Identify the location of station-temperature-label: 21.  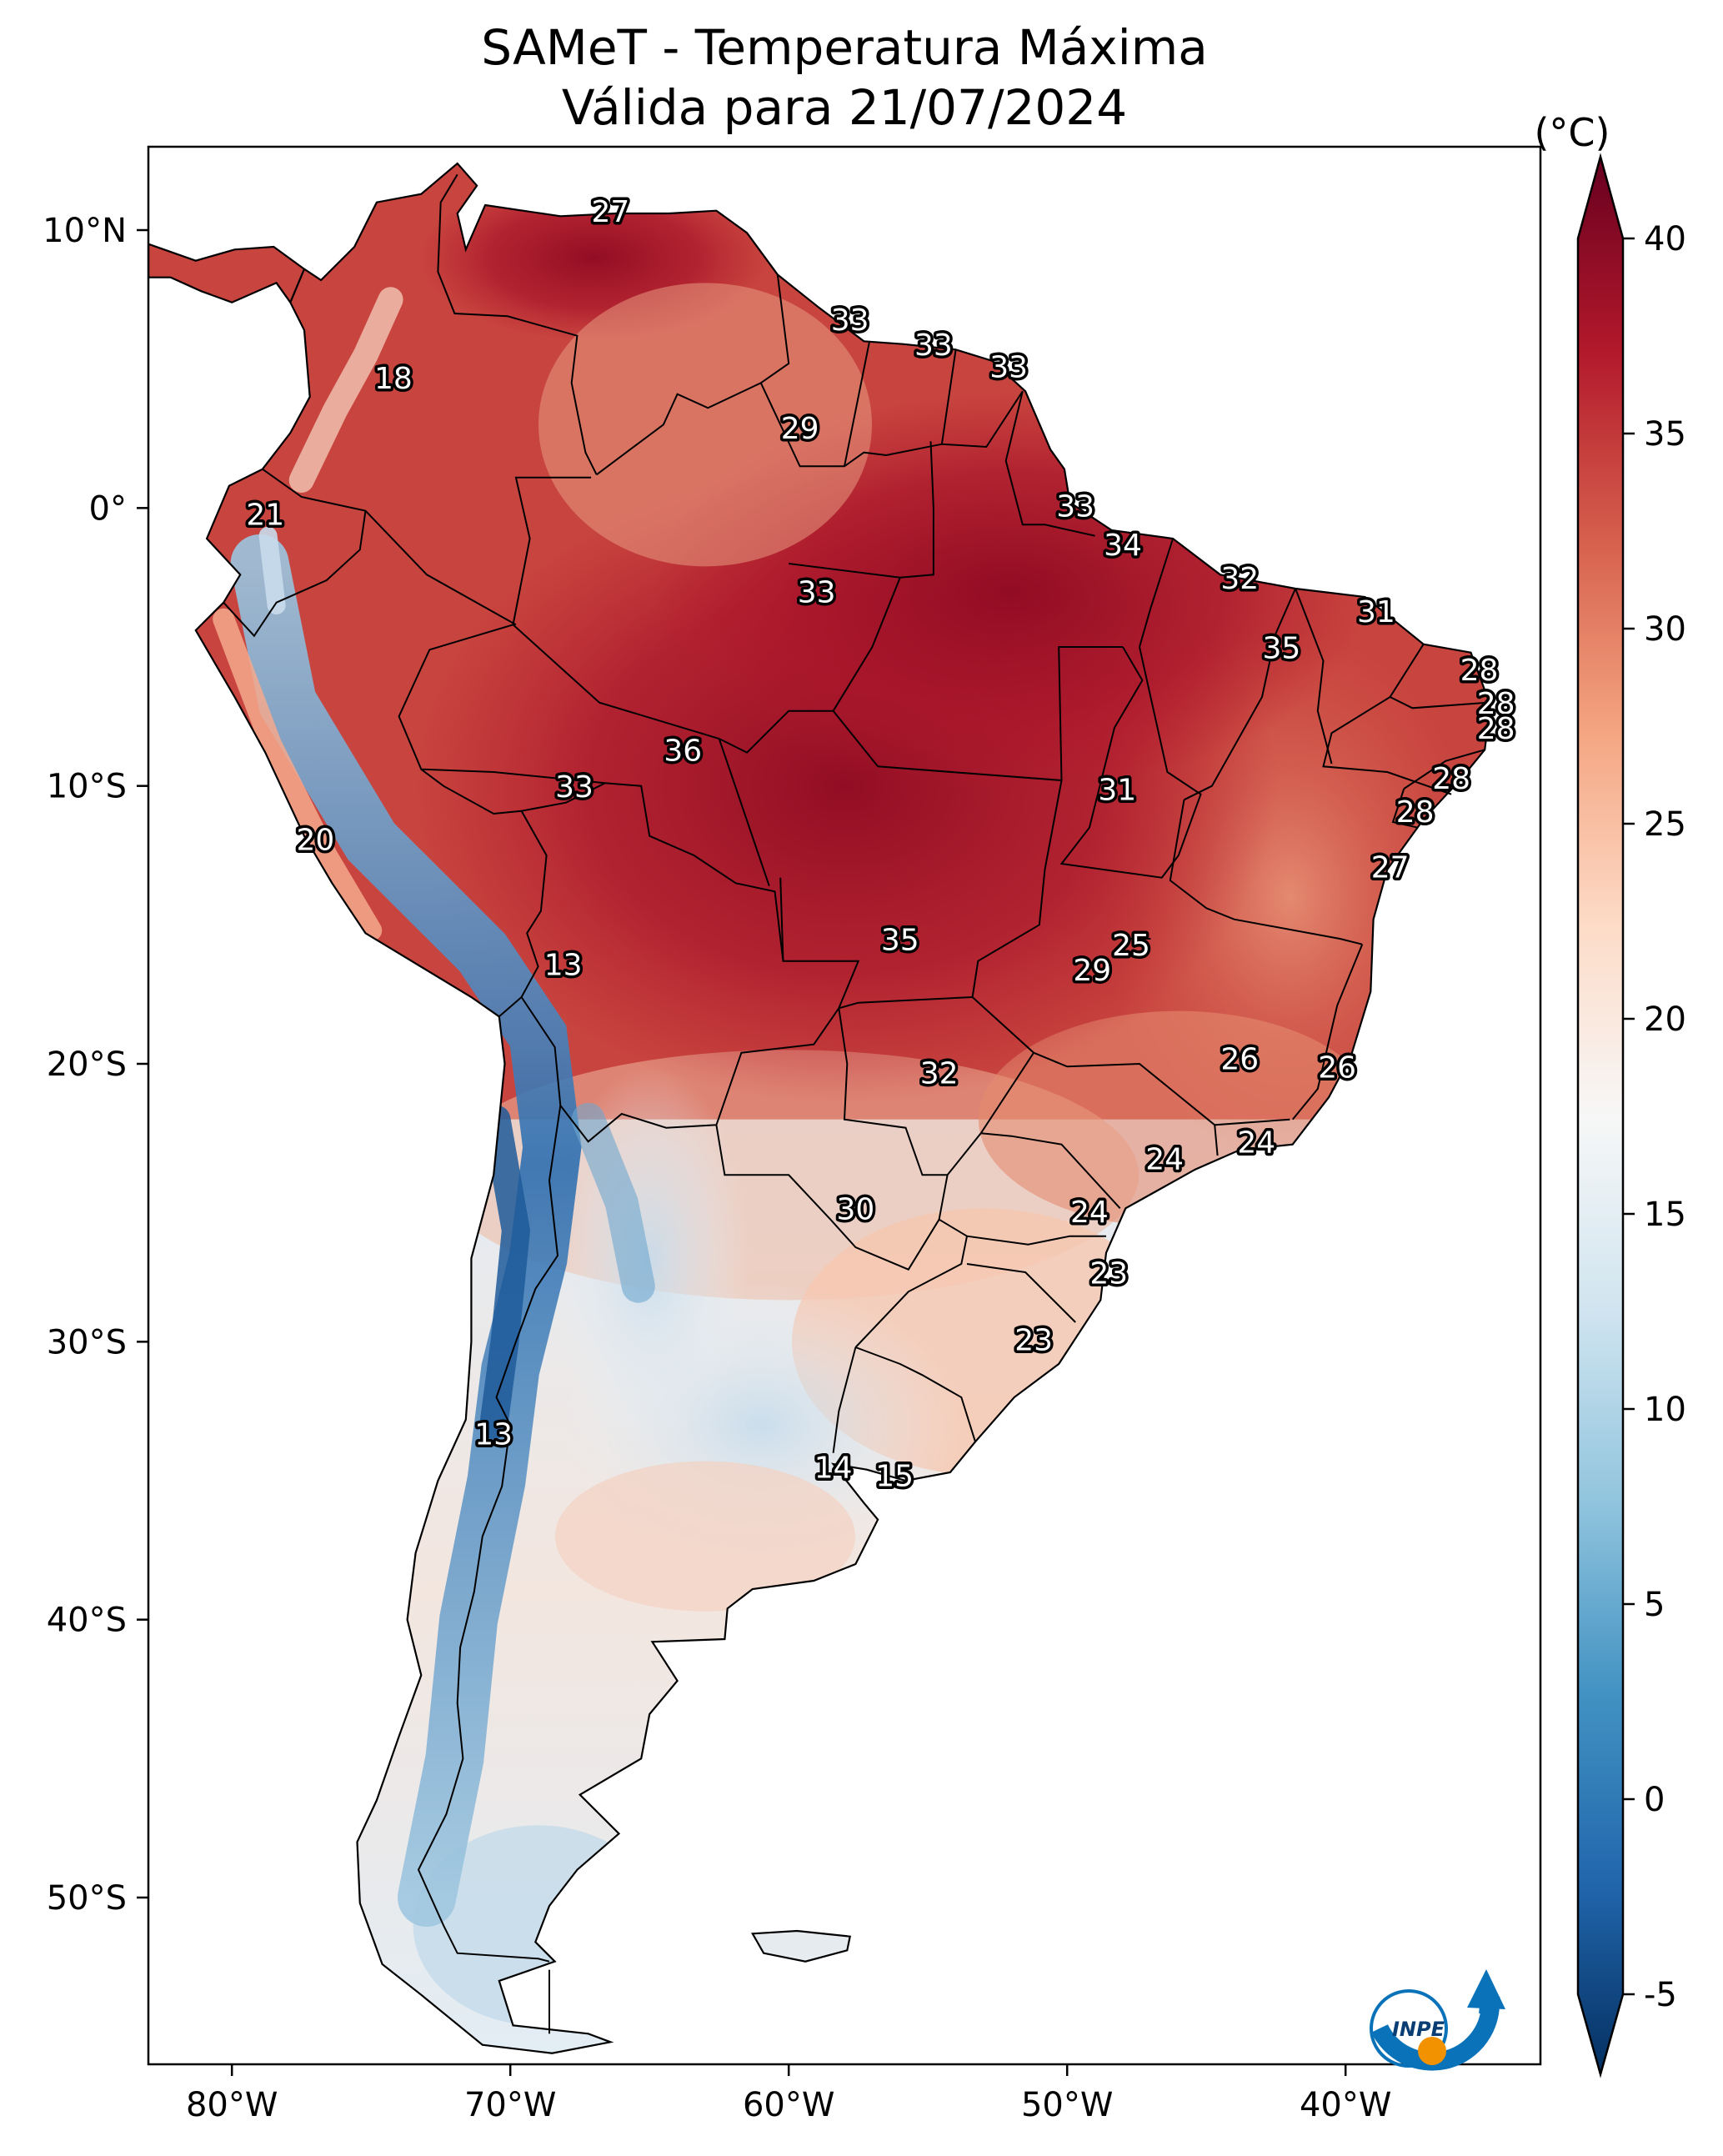
(265, 515).